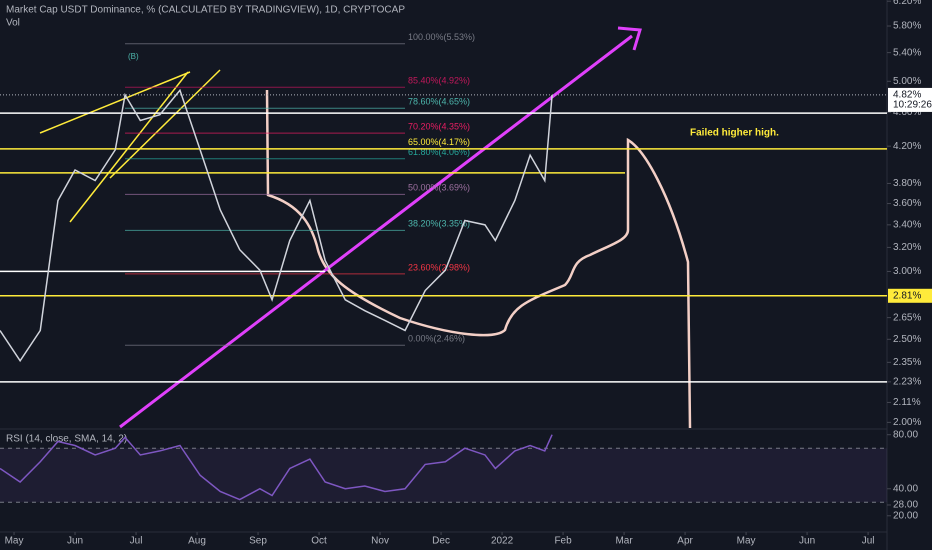 Image resolution: width=932 pixels, height=550 pixels. I want to click on x-tick-label: Nov, so click(380, 541).